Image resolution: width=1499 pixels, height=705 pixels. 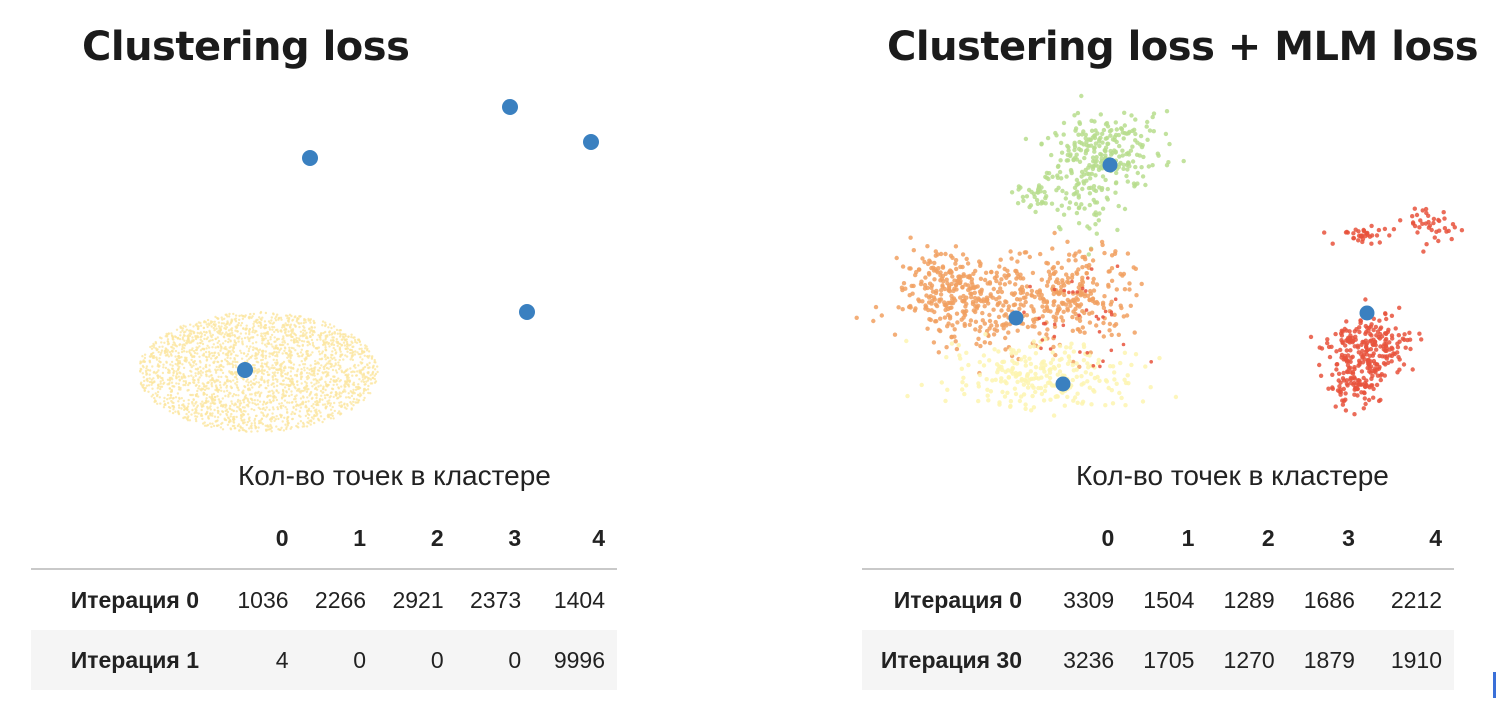 What do you see at coordinates (482, 539) in the screenshot?
I see `column-header: 3` at bounding box center [482, 539].